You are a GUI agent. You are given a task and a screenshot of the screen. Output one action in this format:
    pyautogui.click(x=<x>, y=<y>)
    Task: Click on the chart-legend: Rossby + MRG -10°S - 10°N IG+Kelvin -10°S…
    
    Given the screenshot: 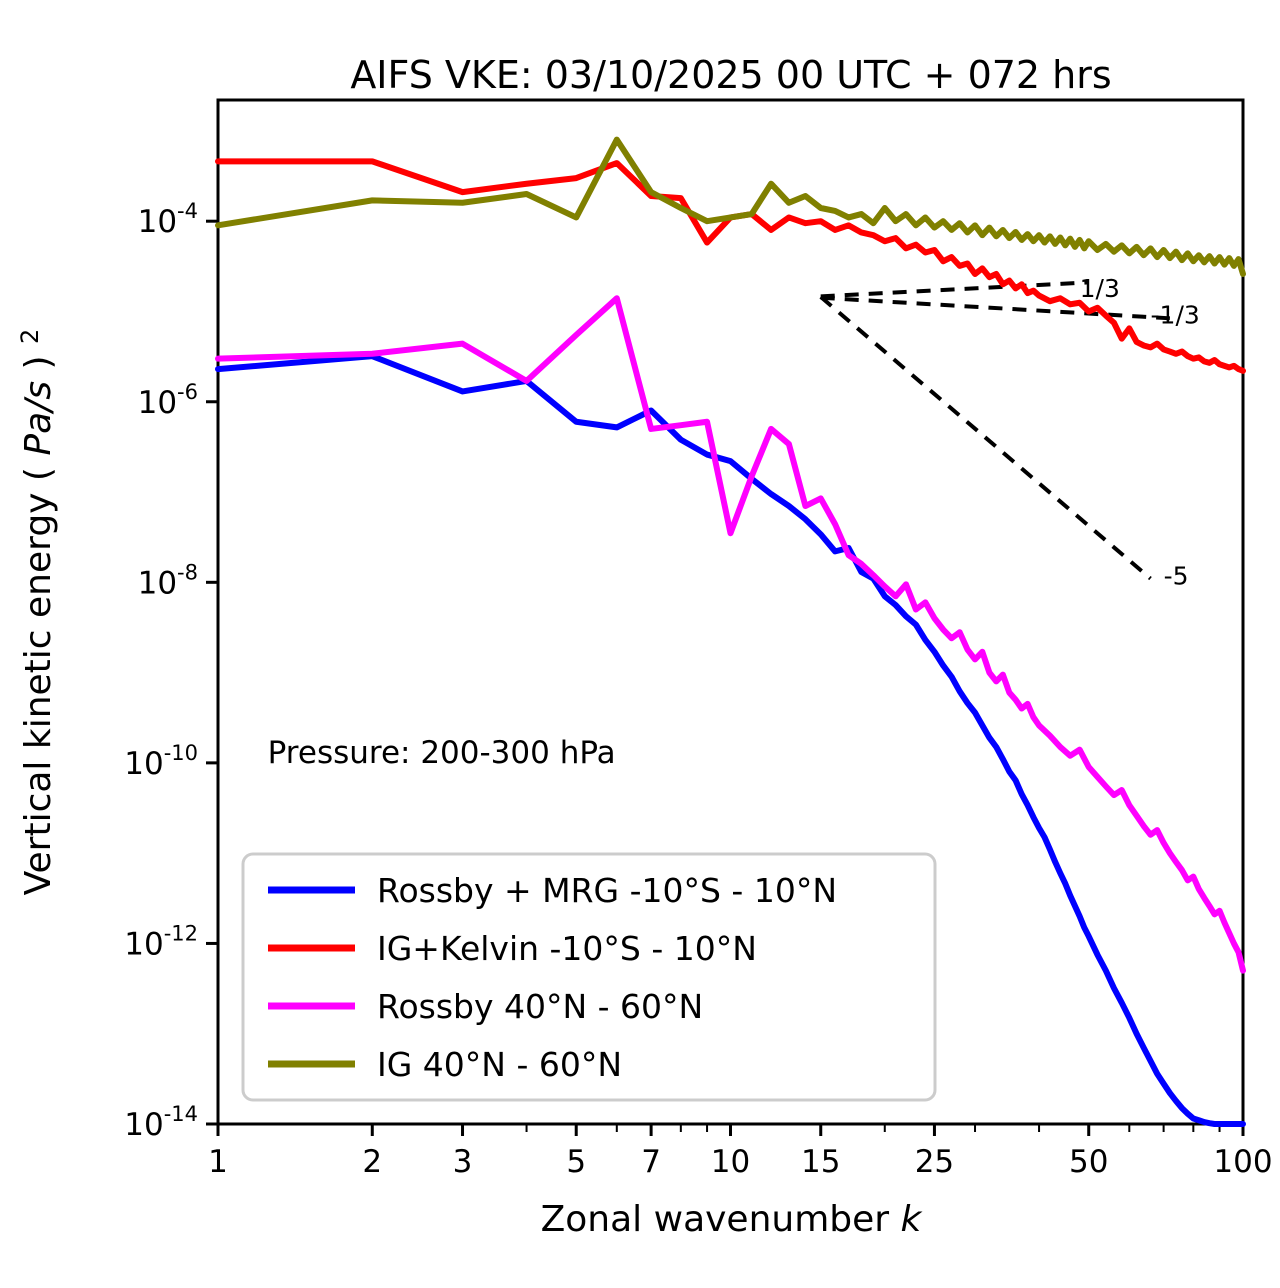 What is the action you would take?
    pyautogui.click(x=589, y=977)
    